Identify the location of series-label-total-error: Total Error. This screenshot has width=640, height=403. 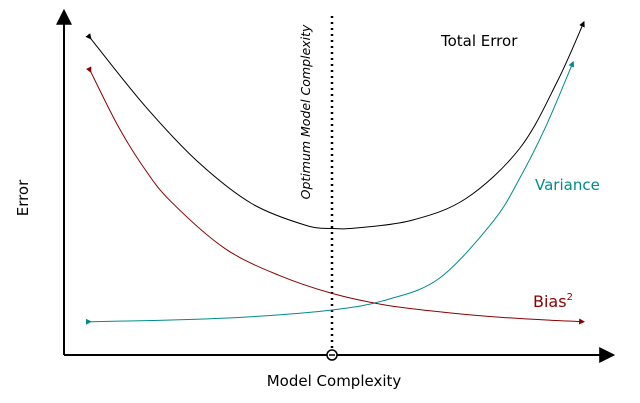
(479, 41).